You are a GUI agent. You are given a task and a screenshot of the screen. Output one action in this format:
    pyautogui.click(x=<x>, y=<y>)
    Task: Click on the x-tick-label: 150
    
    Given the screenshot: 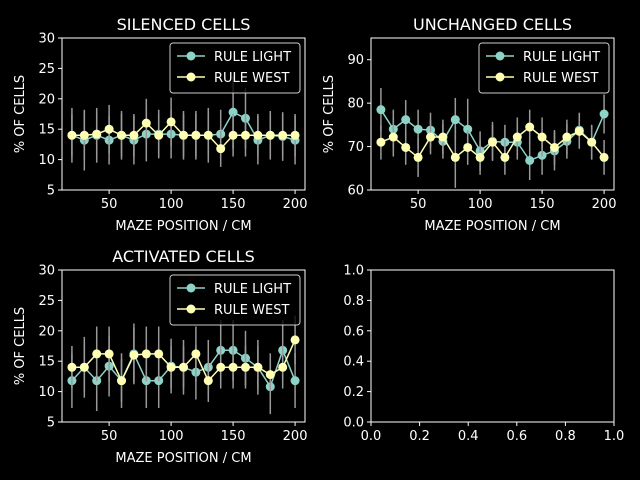 What is the action you would take?
    pyautogui.click(x=233, y=204)
    